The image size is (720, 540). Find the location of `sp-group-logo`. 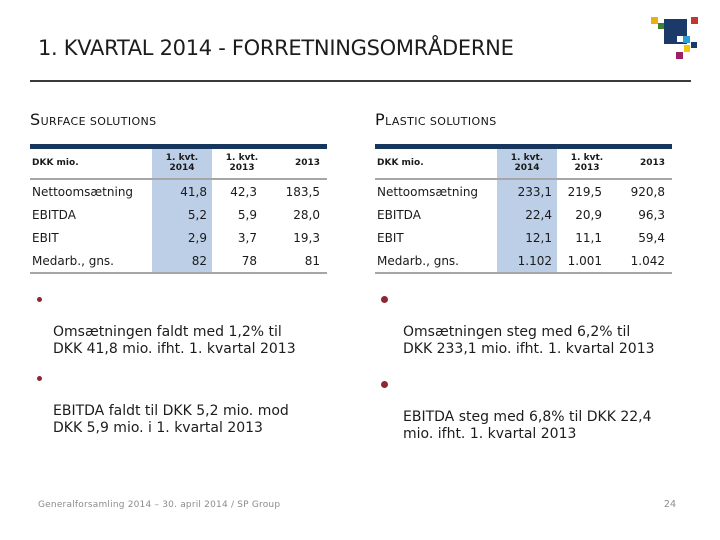

sp-group-logo is located at coordinates (676, 40).